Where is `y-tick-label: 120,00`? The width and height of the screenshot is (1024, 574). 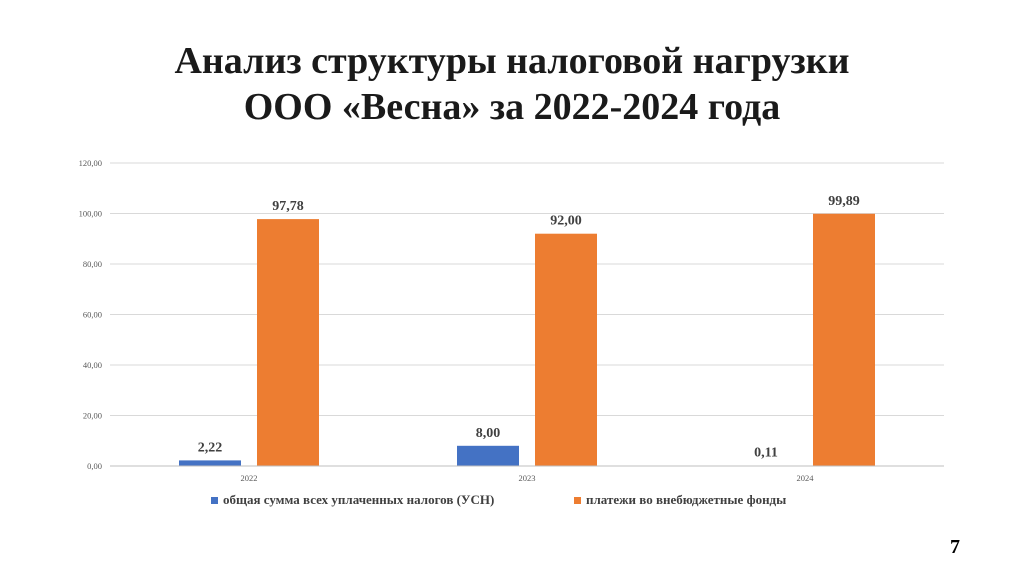 y-tick-label: 120,00 is located at coordinates (90, 163).